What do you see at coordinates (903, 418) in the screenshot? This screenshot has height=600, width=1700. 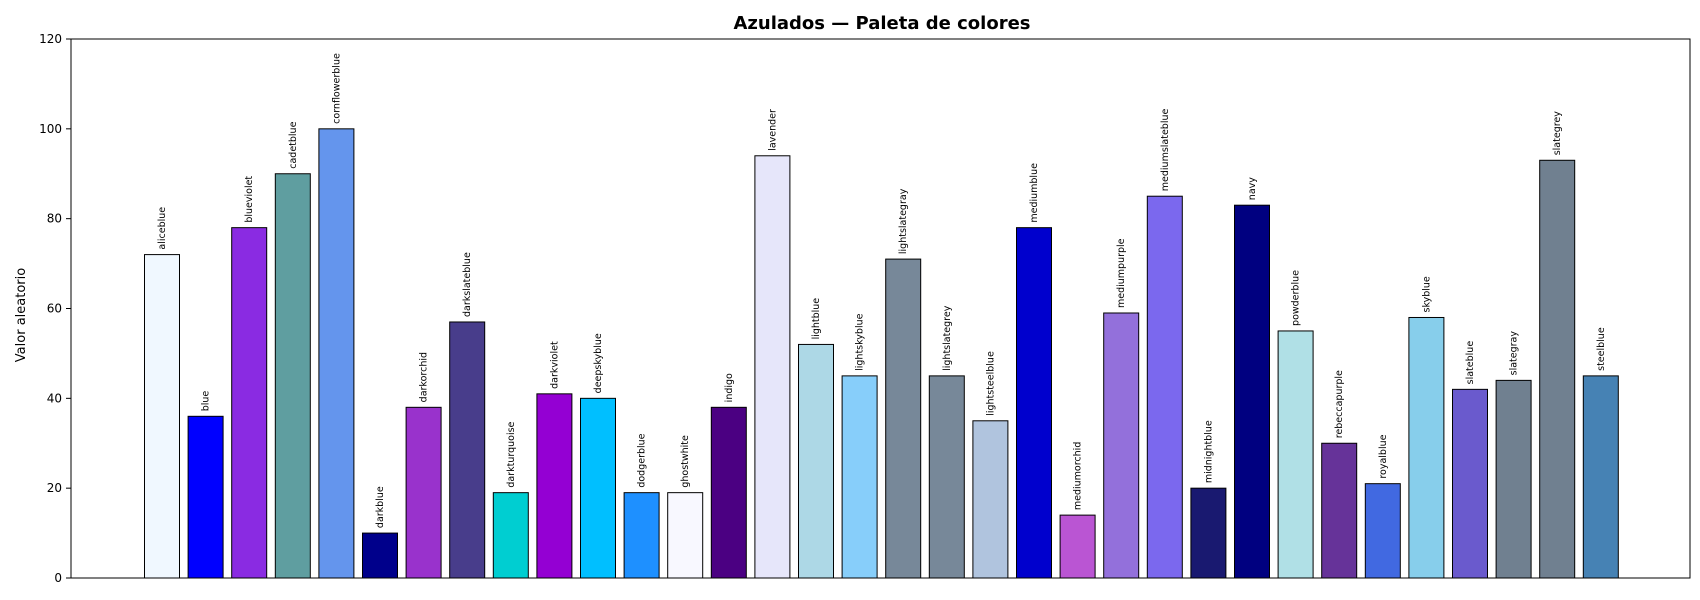 I see `bar-lightslategray` at bounding box center [903, 418].